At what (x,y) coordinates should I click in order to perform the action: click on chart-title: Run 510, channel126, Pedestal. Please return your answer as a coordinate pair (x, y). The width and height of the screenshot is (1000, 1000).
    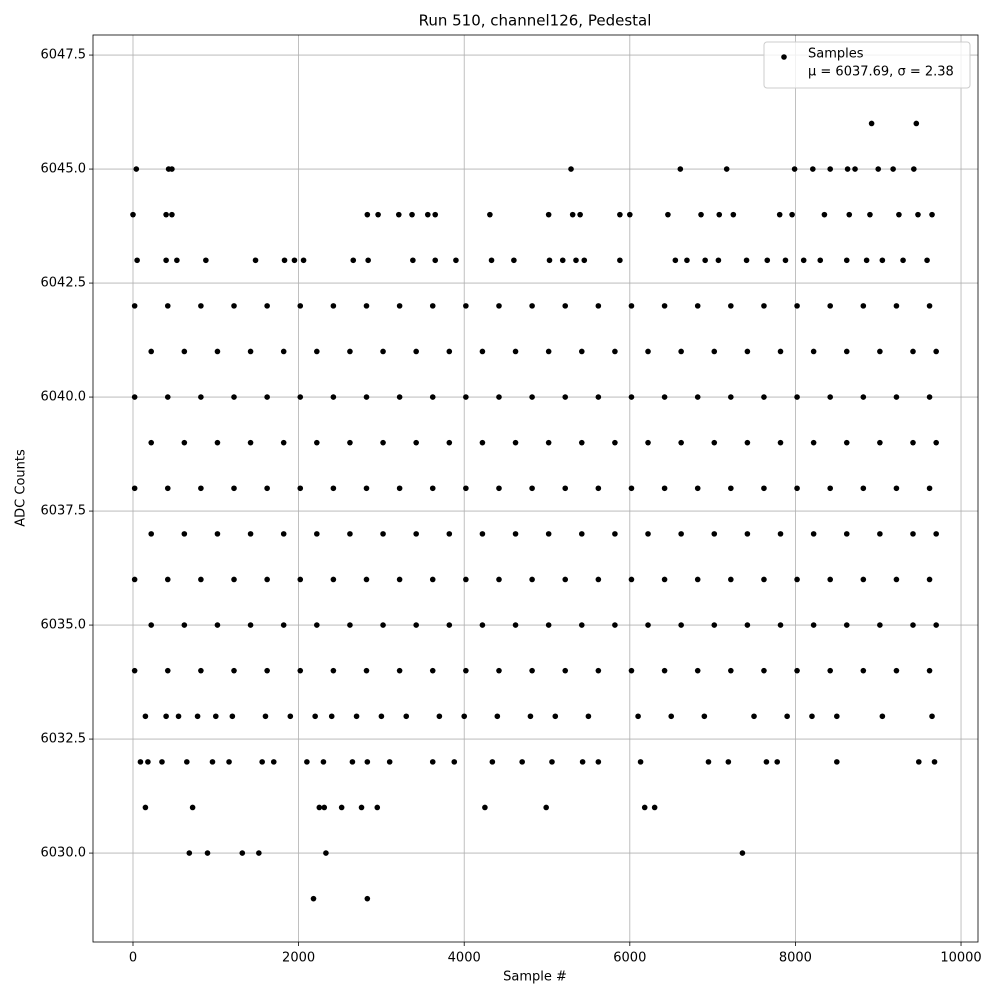
    Looking at the image, I should click on (535, 21).